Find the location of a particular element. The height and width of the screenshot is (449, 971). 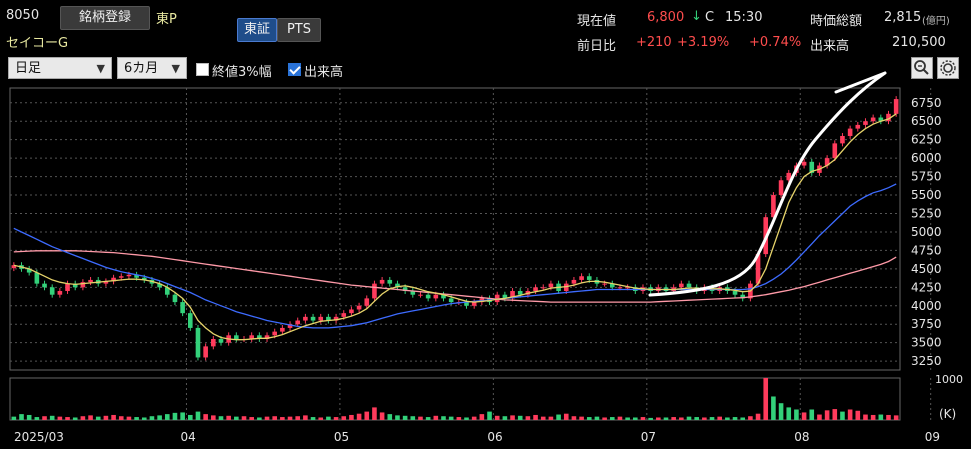

range-select: 6カ月 ▼ is located at coordinates (152, 68).